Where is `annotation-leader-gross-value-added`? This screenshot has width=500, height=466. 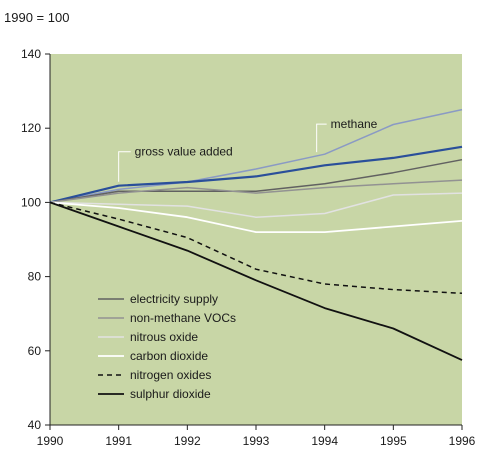
annotation-leader-gross-value-added is located at coordinates (124, 166).